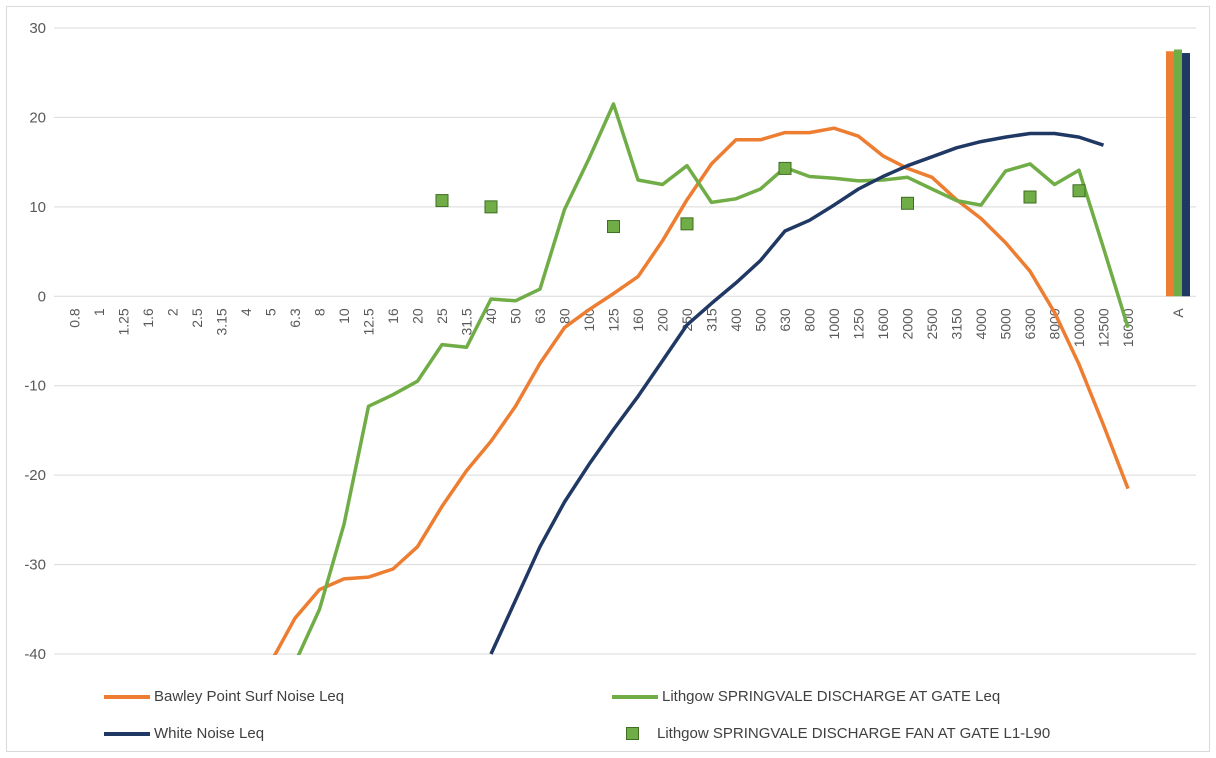 The width and height of the screenshot is (1216, 758). What do you see at coordinates (957, 323) in the screenshot?
I see `x-tick-label: 3150` at bounding box center [957, 323].